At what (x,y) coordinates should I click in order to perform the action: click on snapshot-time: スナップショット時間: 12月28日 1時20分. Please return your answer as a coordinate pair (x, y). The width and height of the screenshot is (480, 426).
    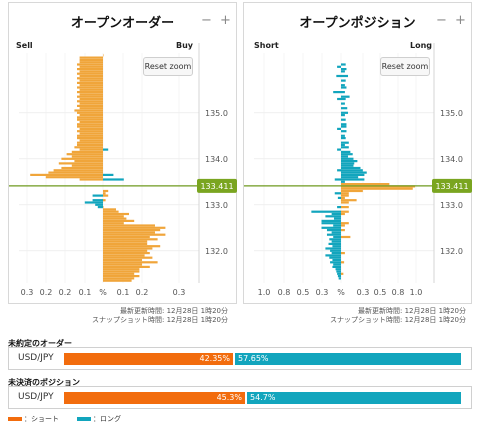
    Looking at the image, I should click on (398, 320).